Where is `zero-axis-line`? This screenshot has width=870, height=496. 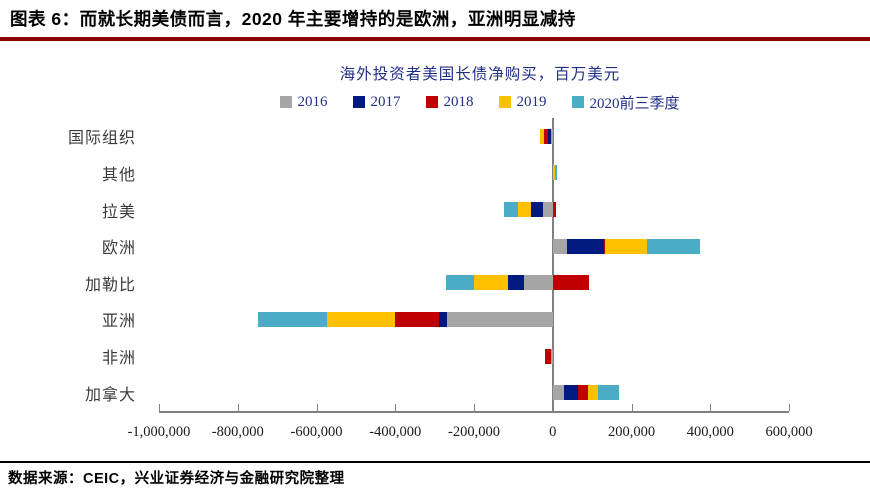
zero-axis-line is located at coordinates (552, 264).